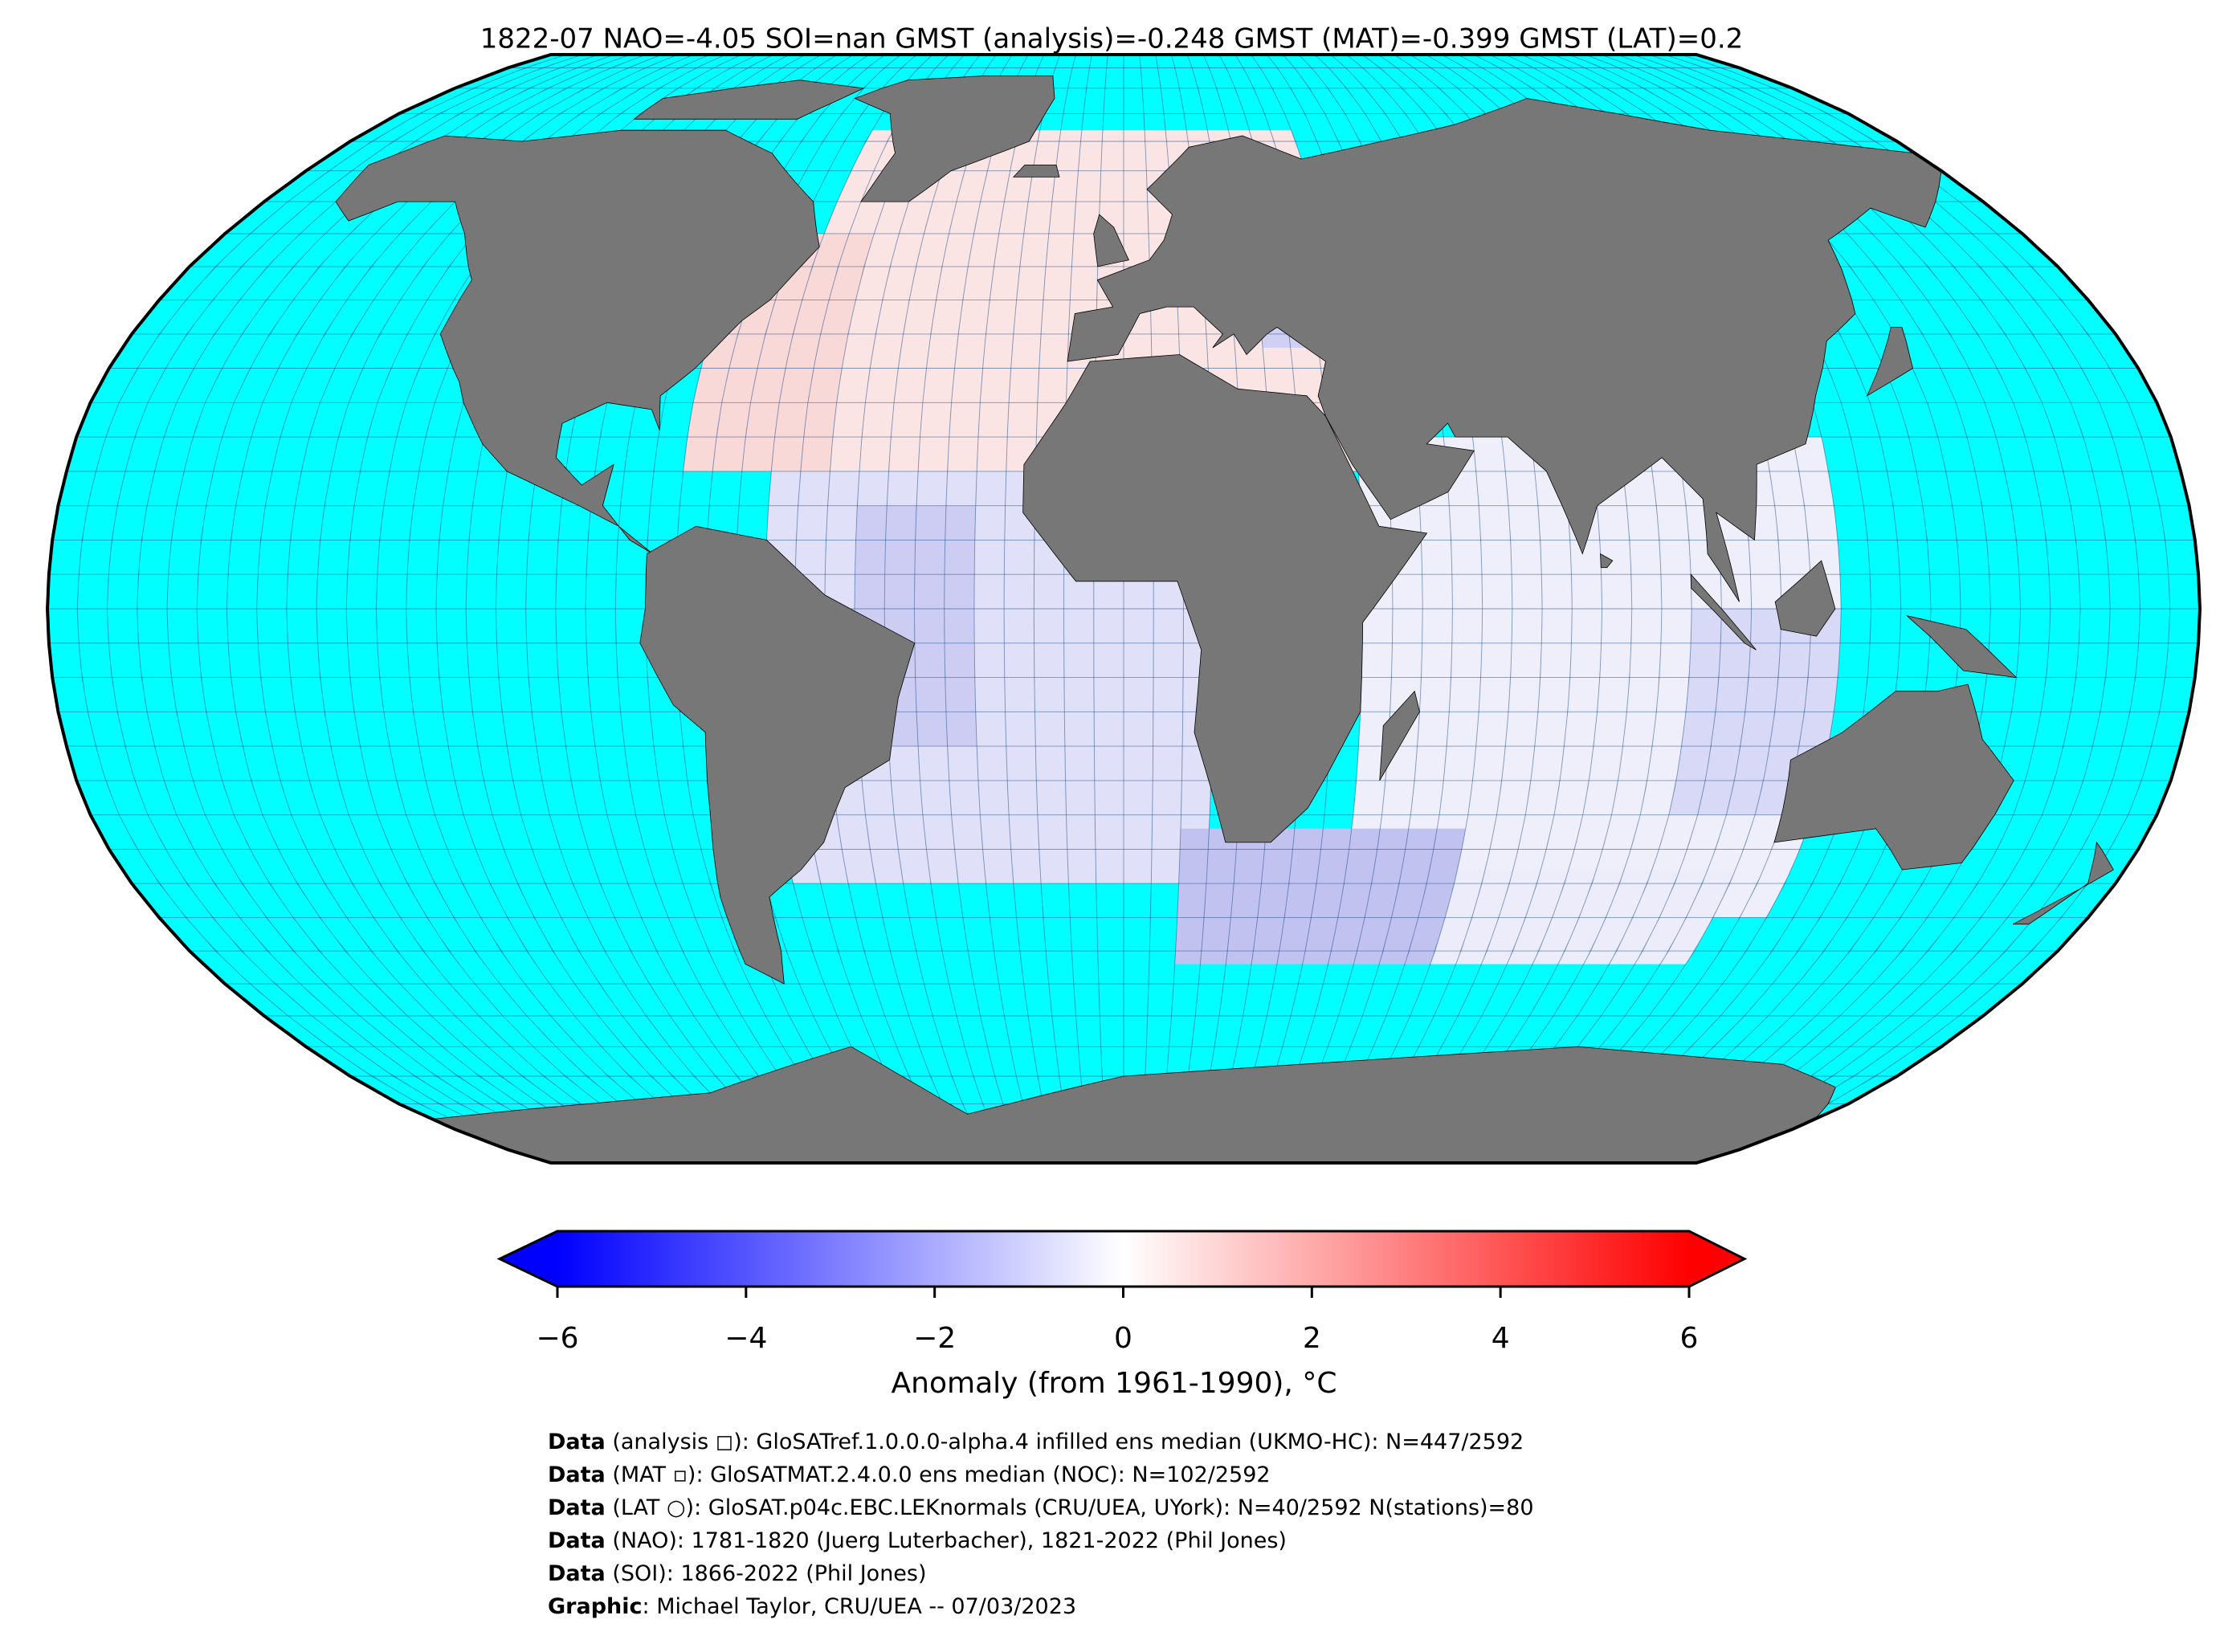 The image size is (2224, 1652). Describe the element at coordinates (1123, 1338) in the screenshot. I see `colorbar-tick-label: 0` at that location.